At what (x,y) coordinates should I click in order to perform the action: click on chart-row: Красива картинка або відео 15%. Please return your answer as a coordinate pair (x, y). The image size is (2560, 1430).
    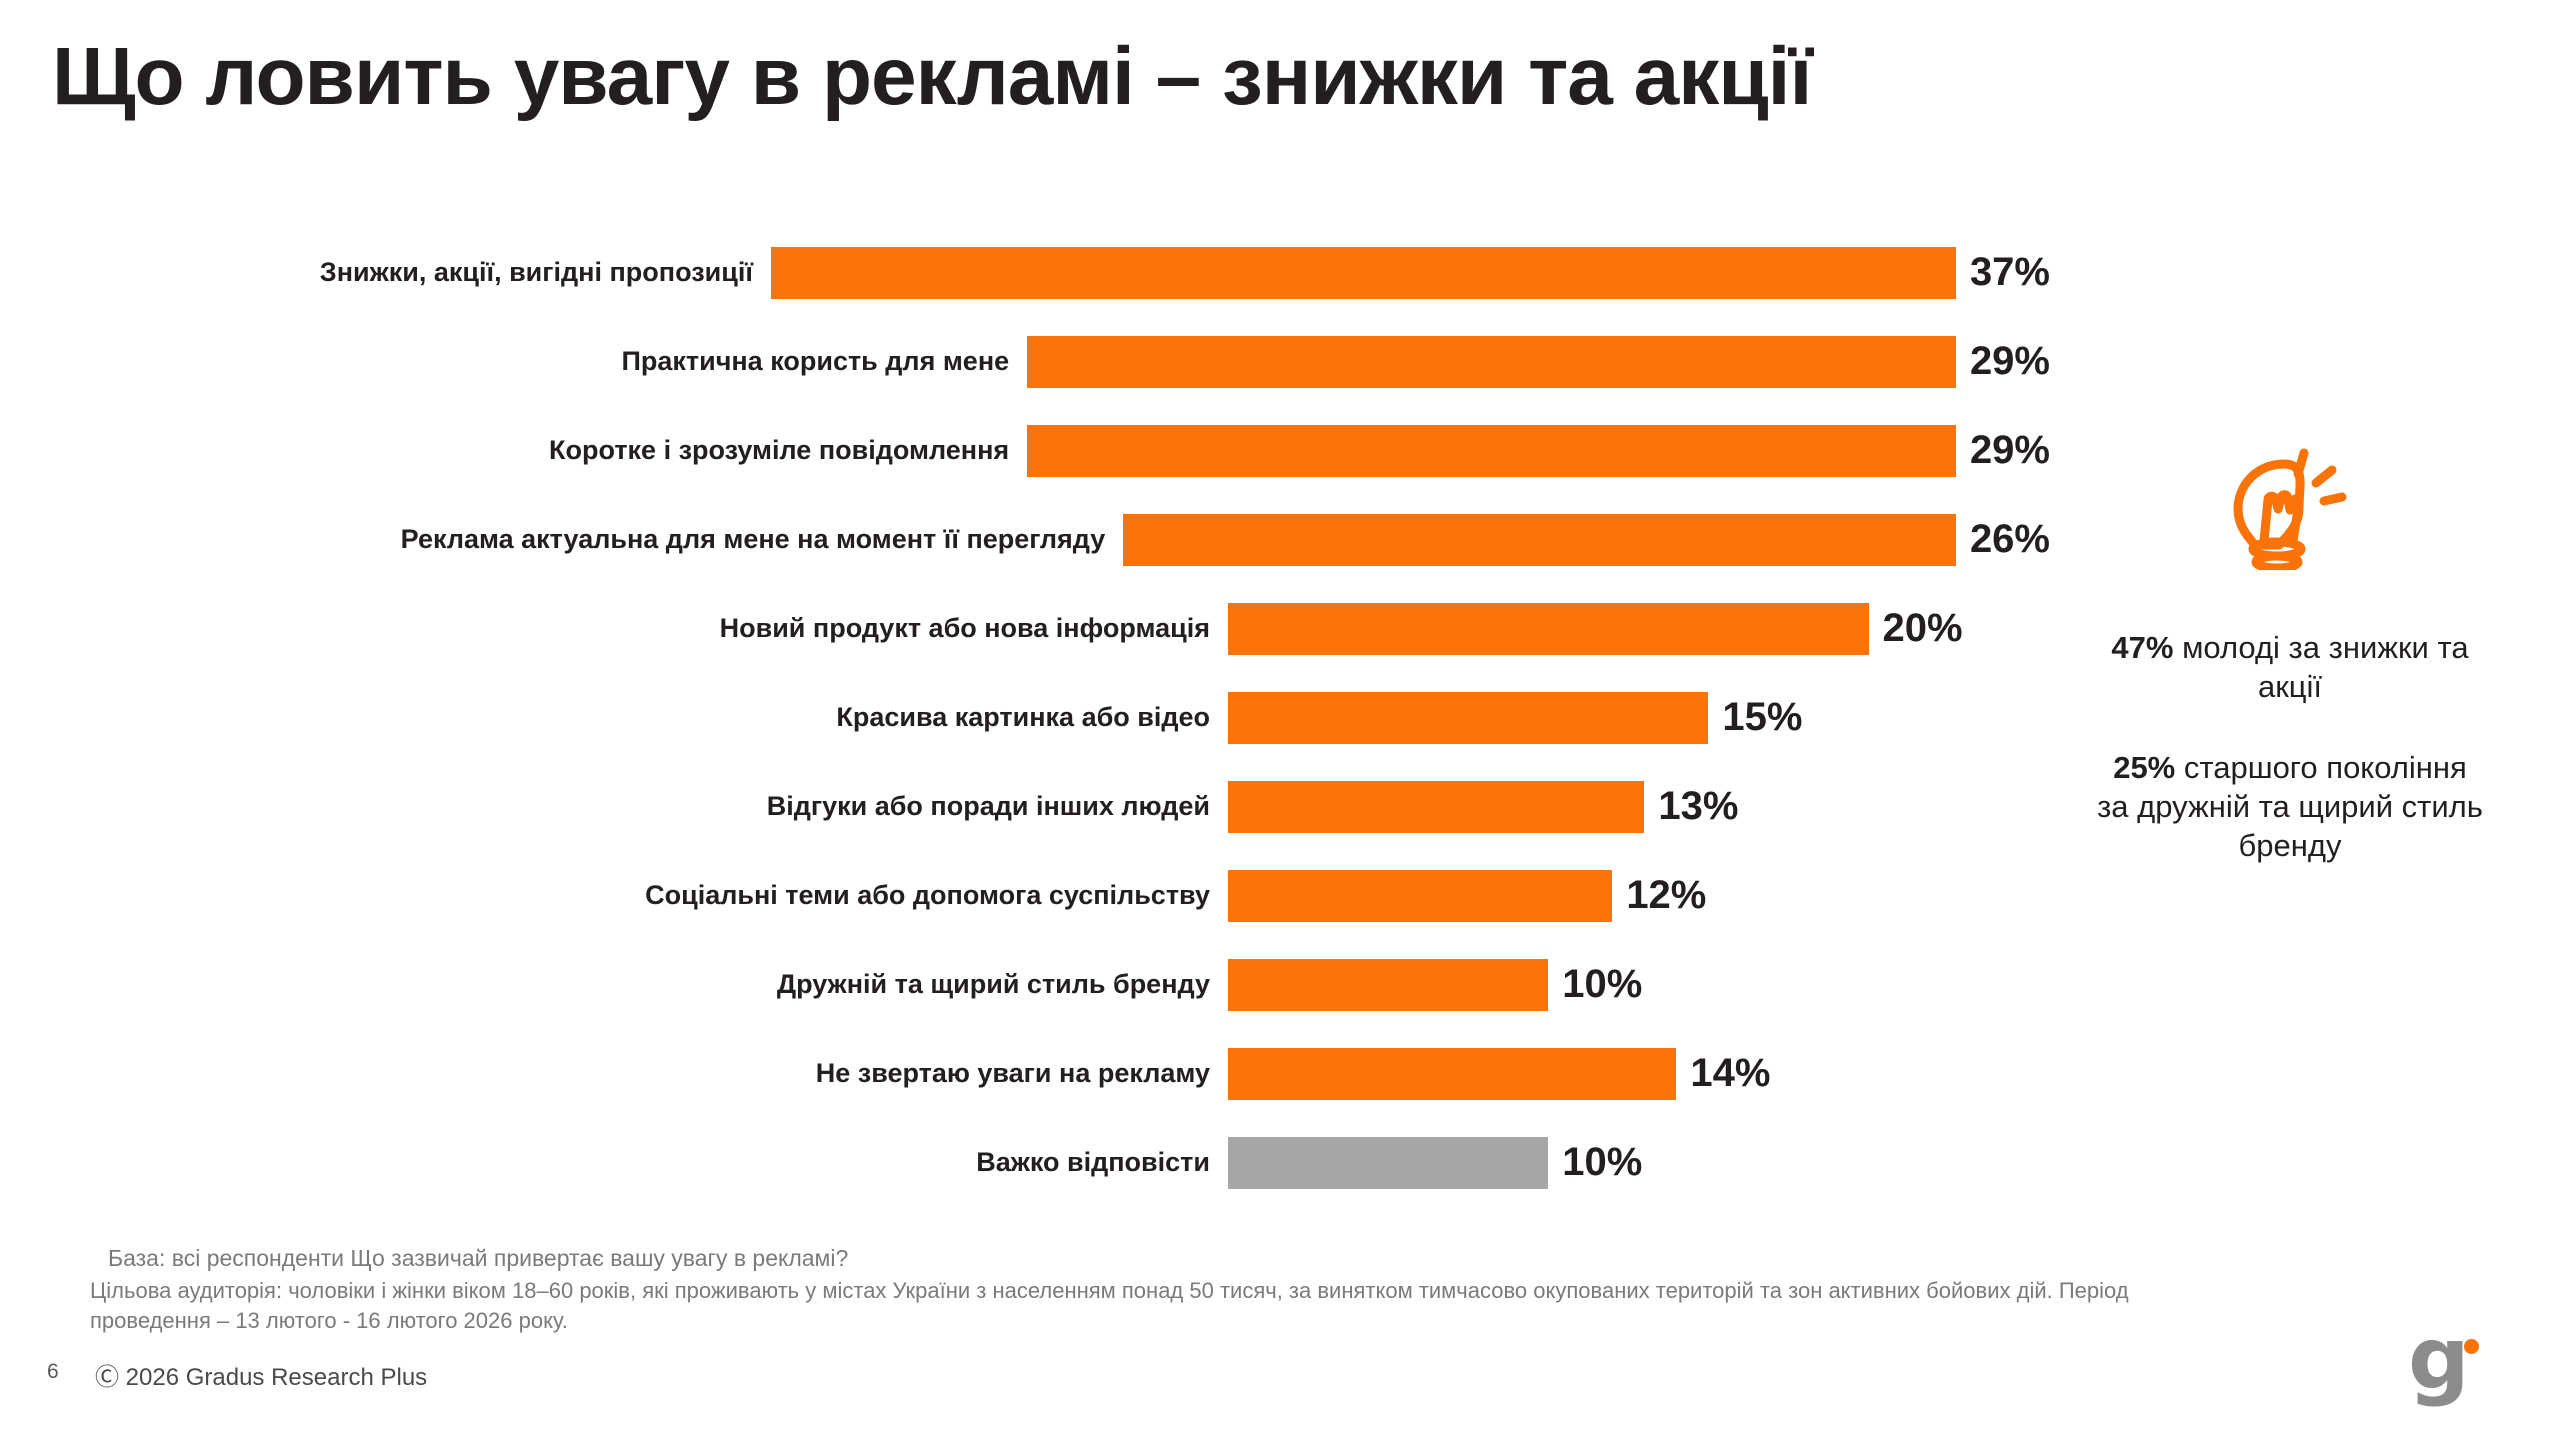
    Looking at the image, I should click on (1025, 717).